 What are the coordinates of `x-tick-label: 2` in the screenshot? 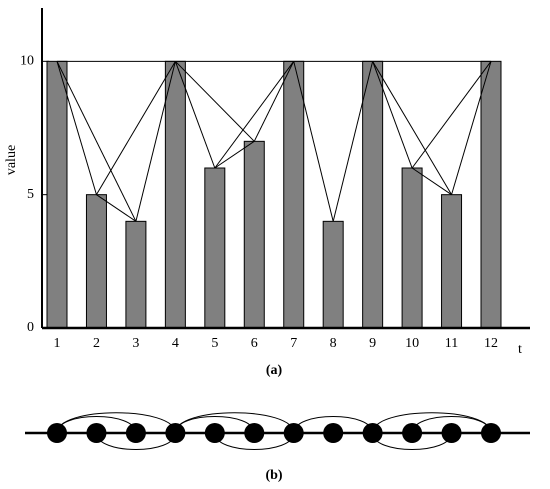 It's located at (96, 343).